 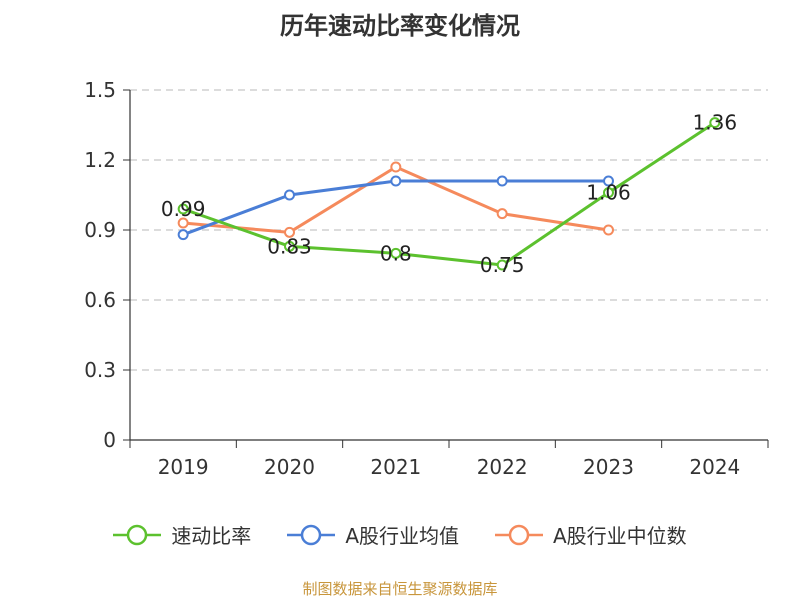 I want to click on data-label: 0.83, so click(x=289, y=246).